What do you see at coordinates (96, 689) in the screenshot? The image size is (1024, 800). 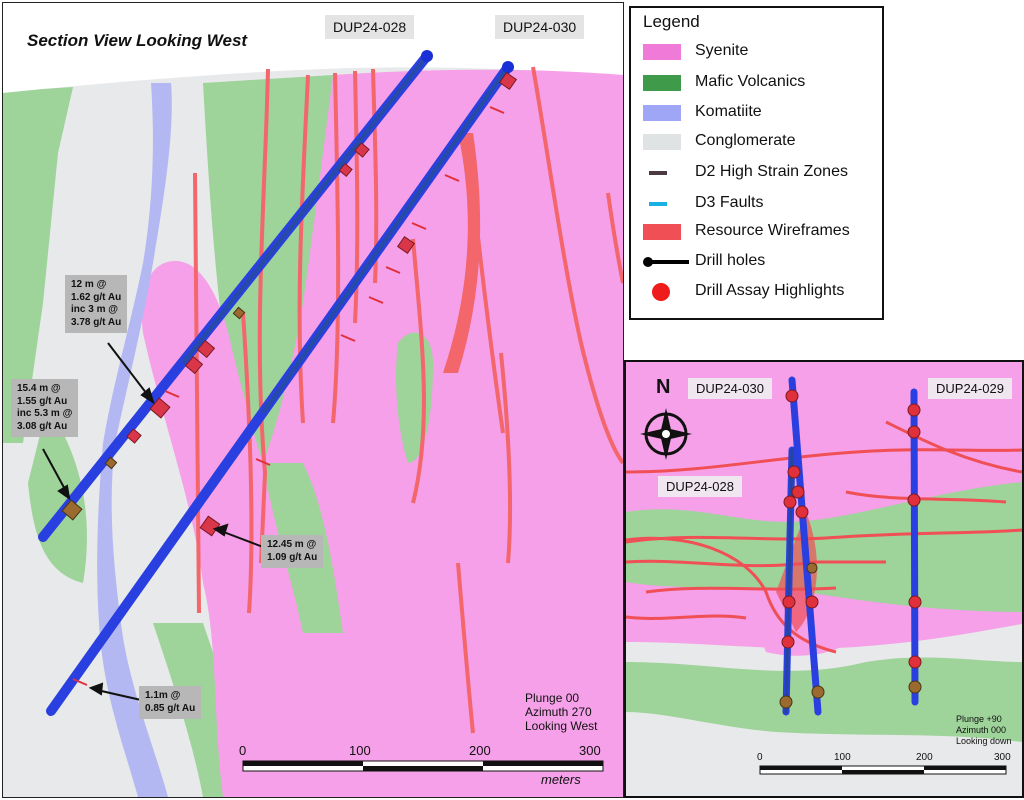 I see `arrow-4-head` at bounding box center [96, 689].